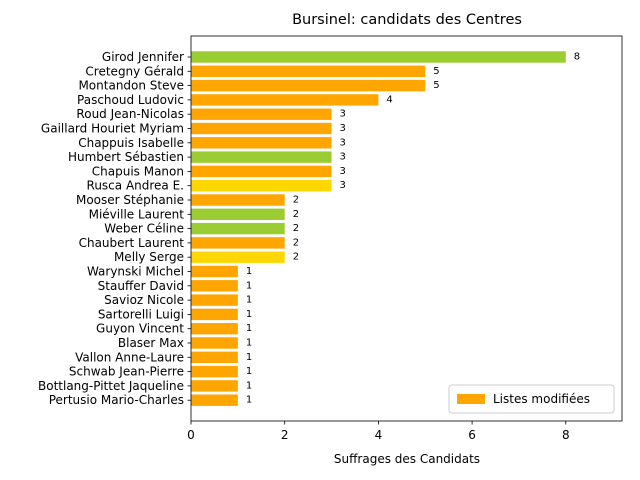 The height and width of the screenshot is (480, 640). What do you see at coordinates (116, 400) in the screenshot?
I see `category-label: Pertusio Mario-Charles` at bounding box center [116, 400].